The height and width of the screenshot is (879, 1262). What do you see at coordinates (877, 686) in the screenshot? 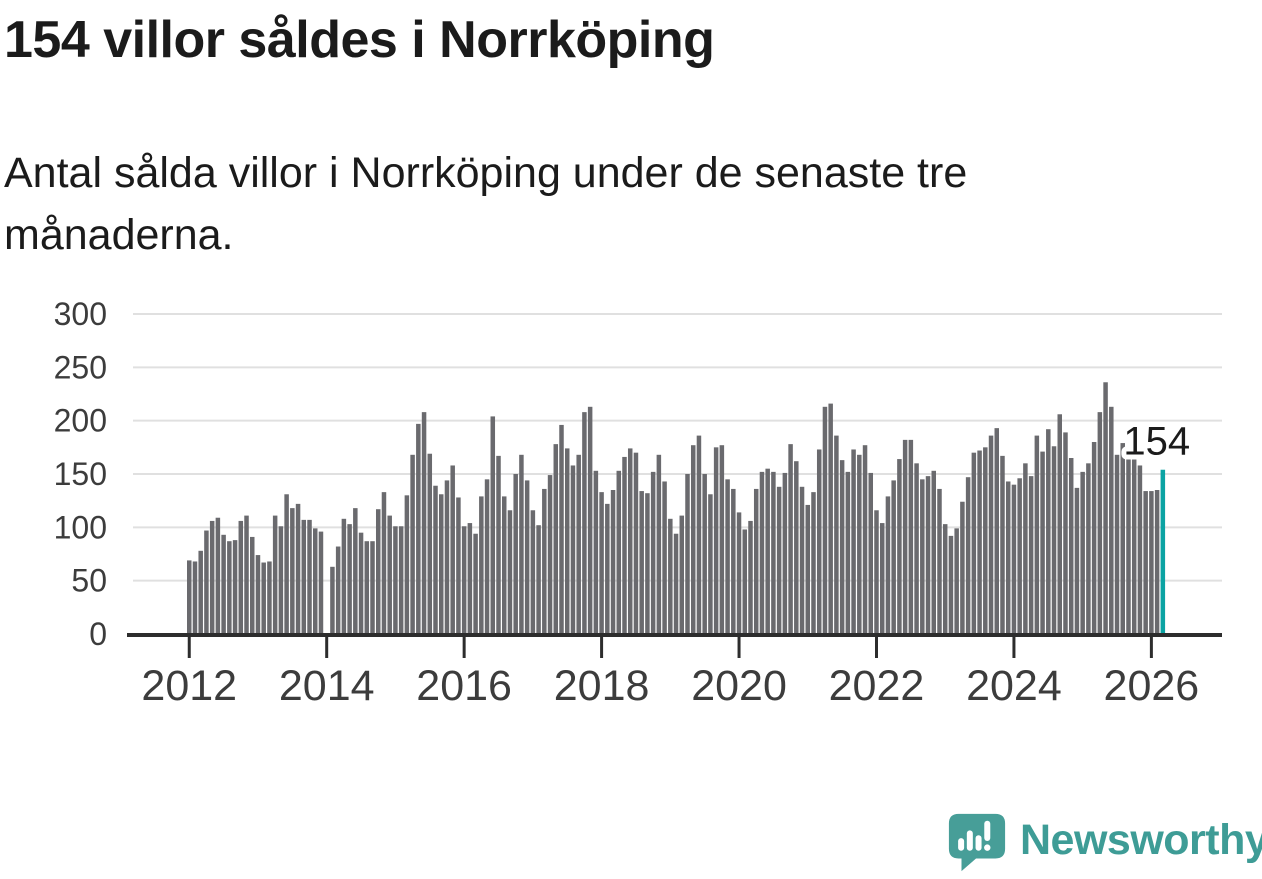
I see `x-axis-label: 2022` at bounding box center [877, 686].